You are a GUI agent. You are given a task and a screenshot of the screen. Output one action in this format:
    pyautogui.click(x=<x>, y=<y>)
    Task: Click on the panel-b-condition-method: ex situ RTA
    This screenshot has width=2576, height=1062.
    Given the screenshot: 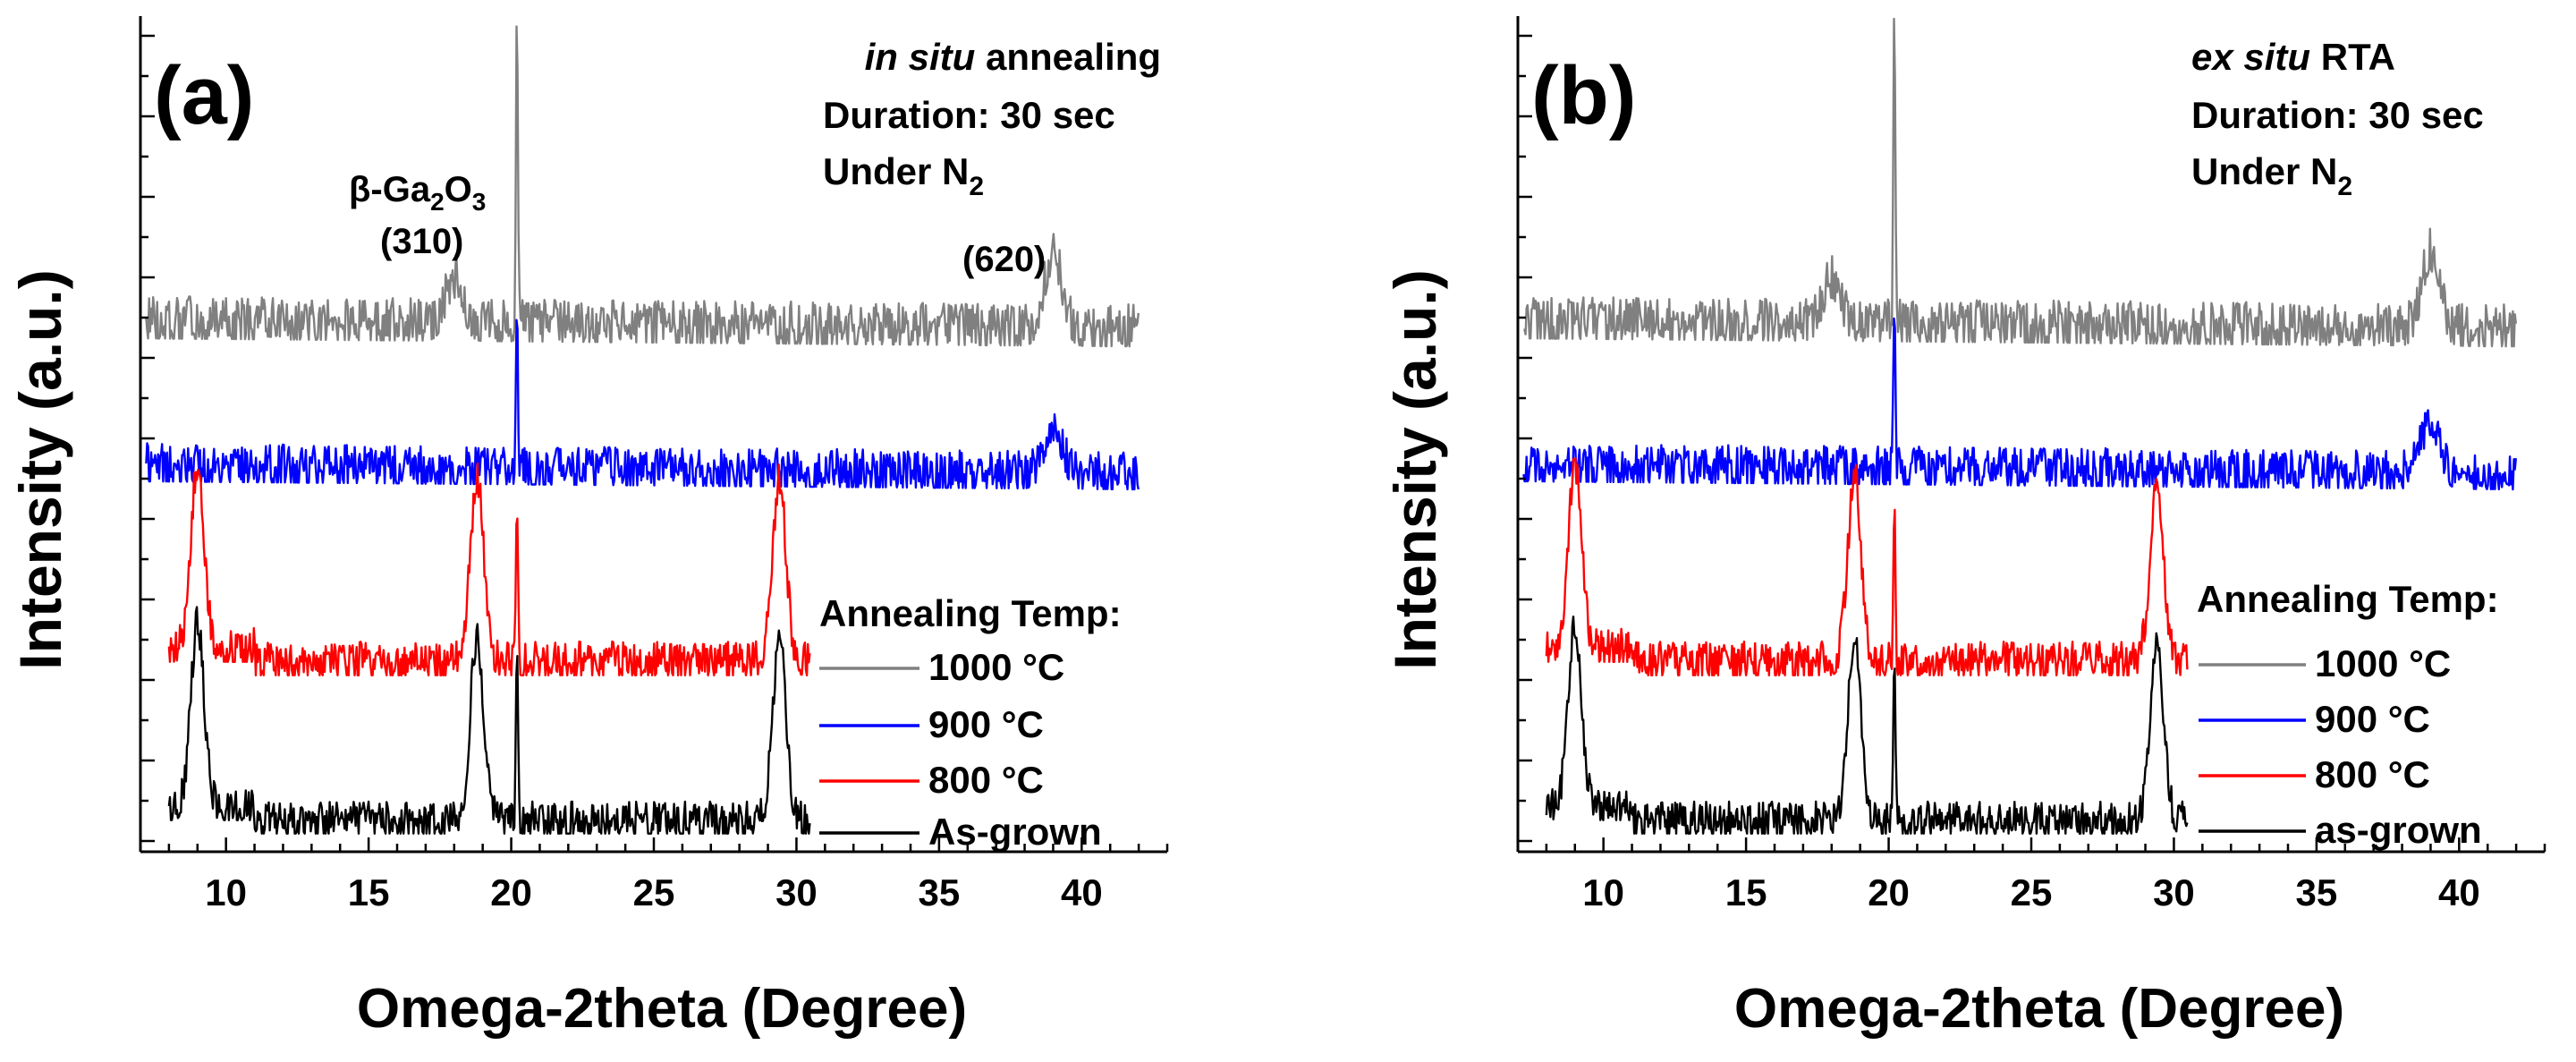 What is the action you would take?
    pyautogui.click(x=2293, y=57)
    